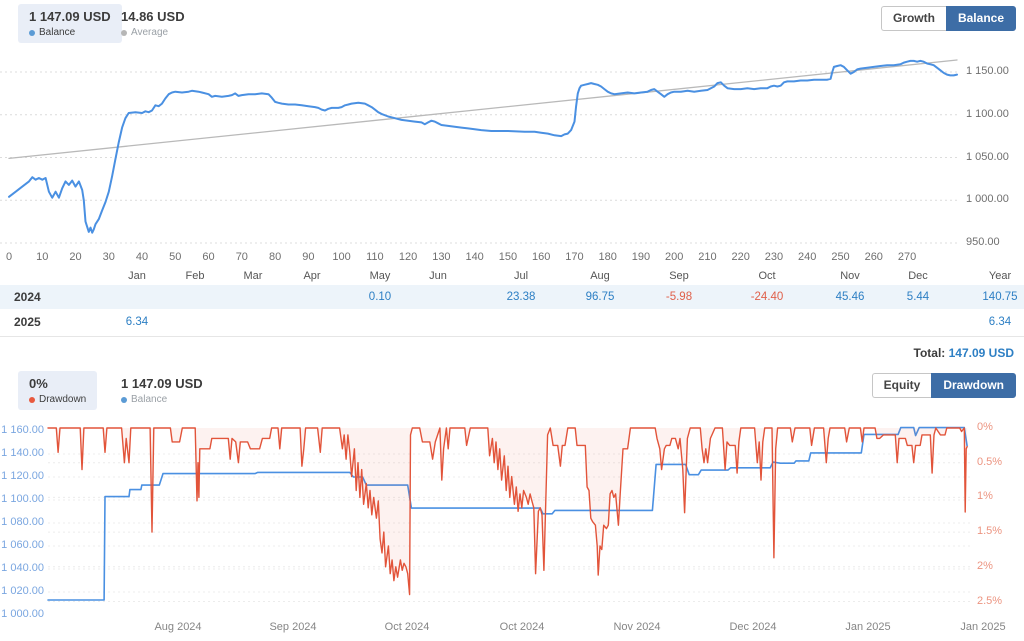 This screenshot has height=641, width=1024. I want to click on right-axis-label: 2%, so click(985, 565).